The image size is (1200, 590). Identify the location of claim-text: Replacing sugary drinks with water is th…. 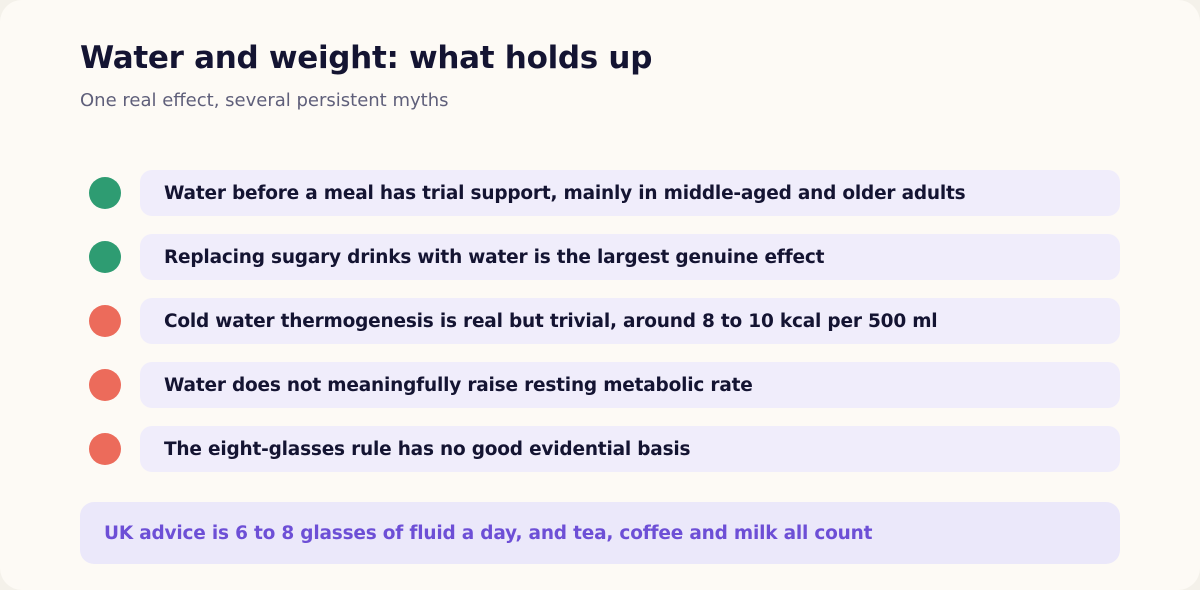
(494, 257).